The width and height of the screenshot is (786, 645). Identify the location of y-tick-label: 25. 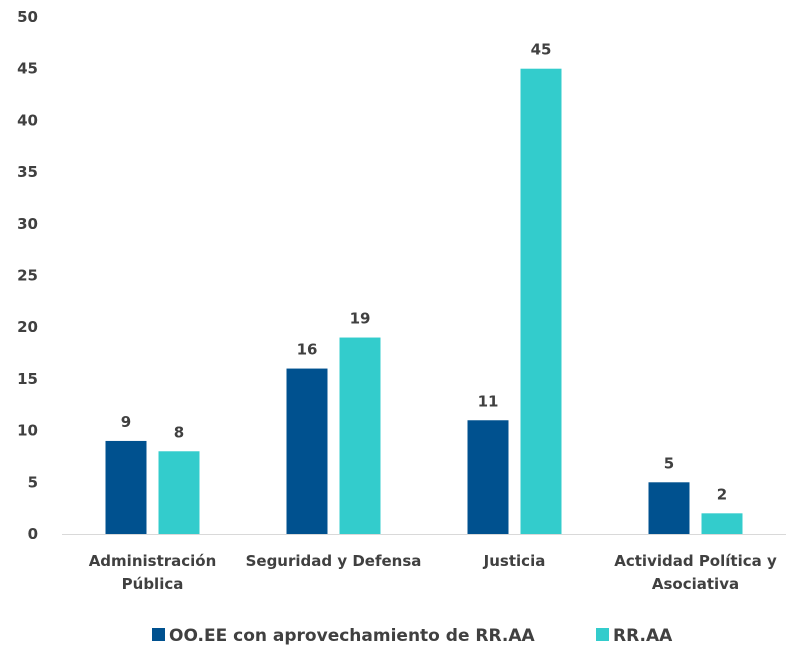
(27, 276).